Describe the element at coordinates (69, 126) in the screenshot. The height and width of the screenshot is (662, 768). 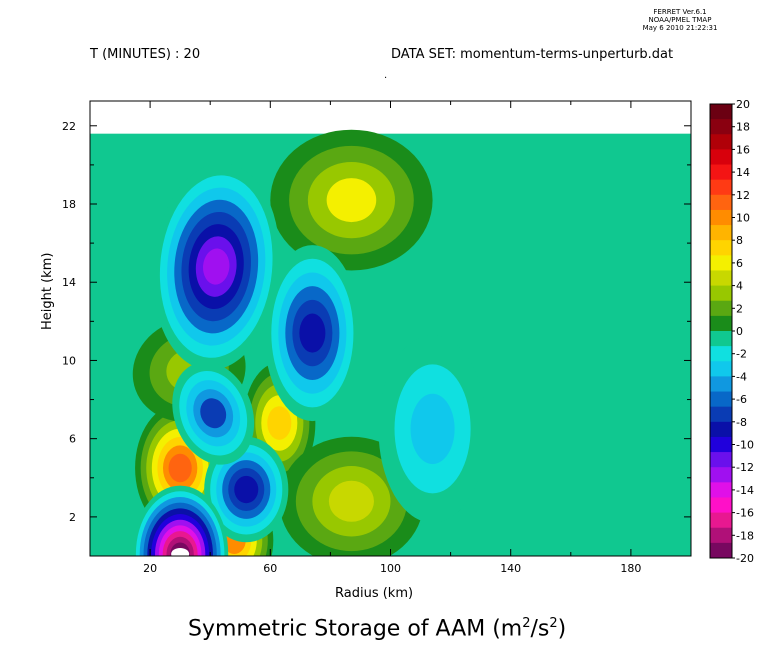
I see `y-tick-label: 22` at that location.